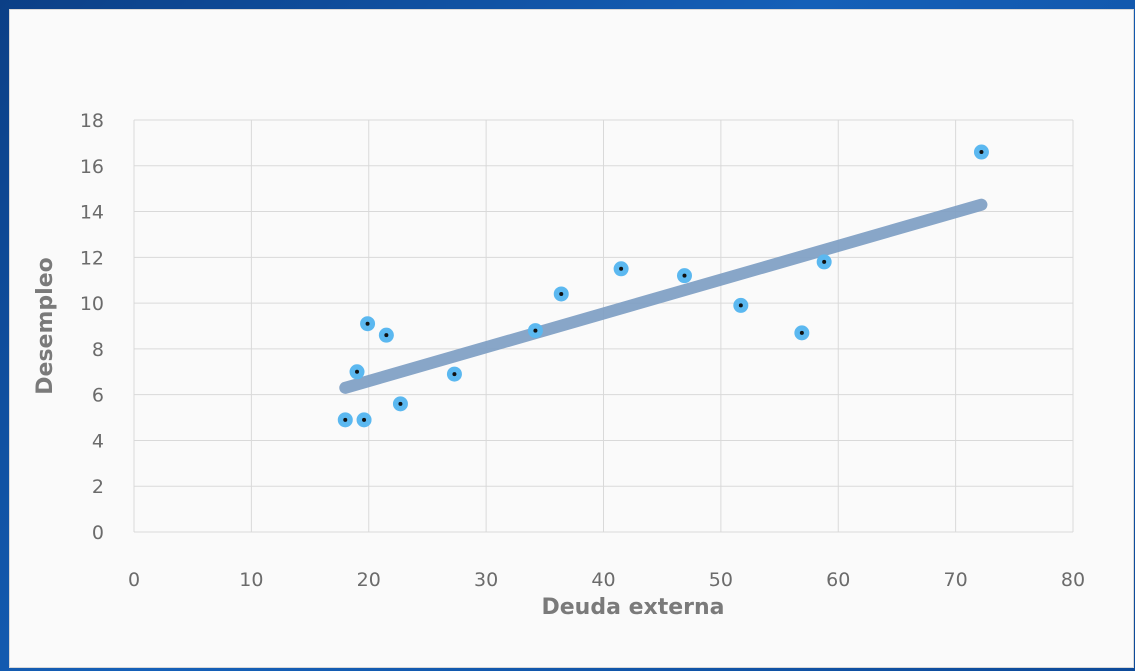 This screenshot has width=1135, height=671. I want to click on y-tick-labels: 0 2 4 6 8 10 12 14 16 18, so click(92, 327).